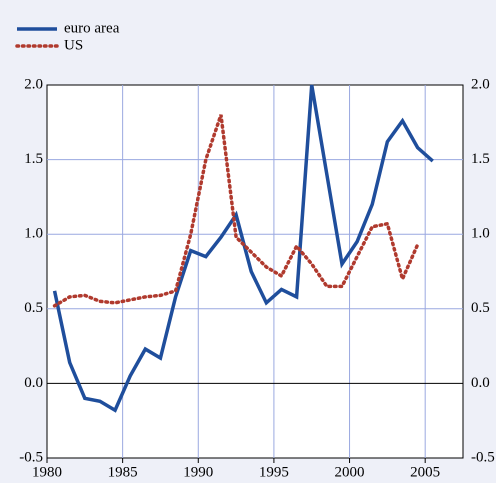 The width and height of the screenshot is (496, 483). I want to click on x-tick-label: 2000, so click(350, 472).